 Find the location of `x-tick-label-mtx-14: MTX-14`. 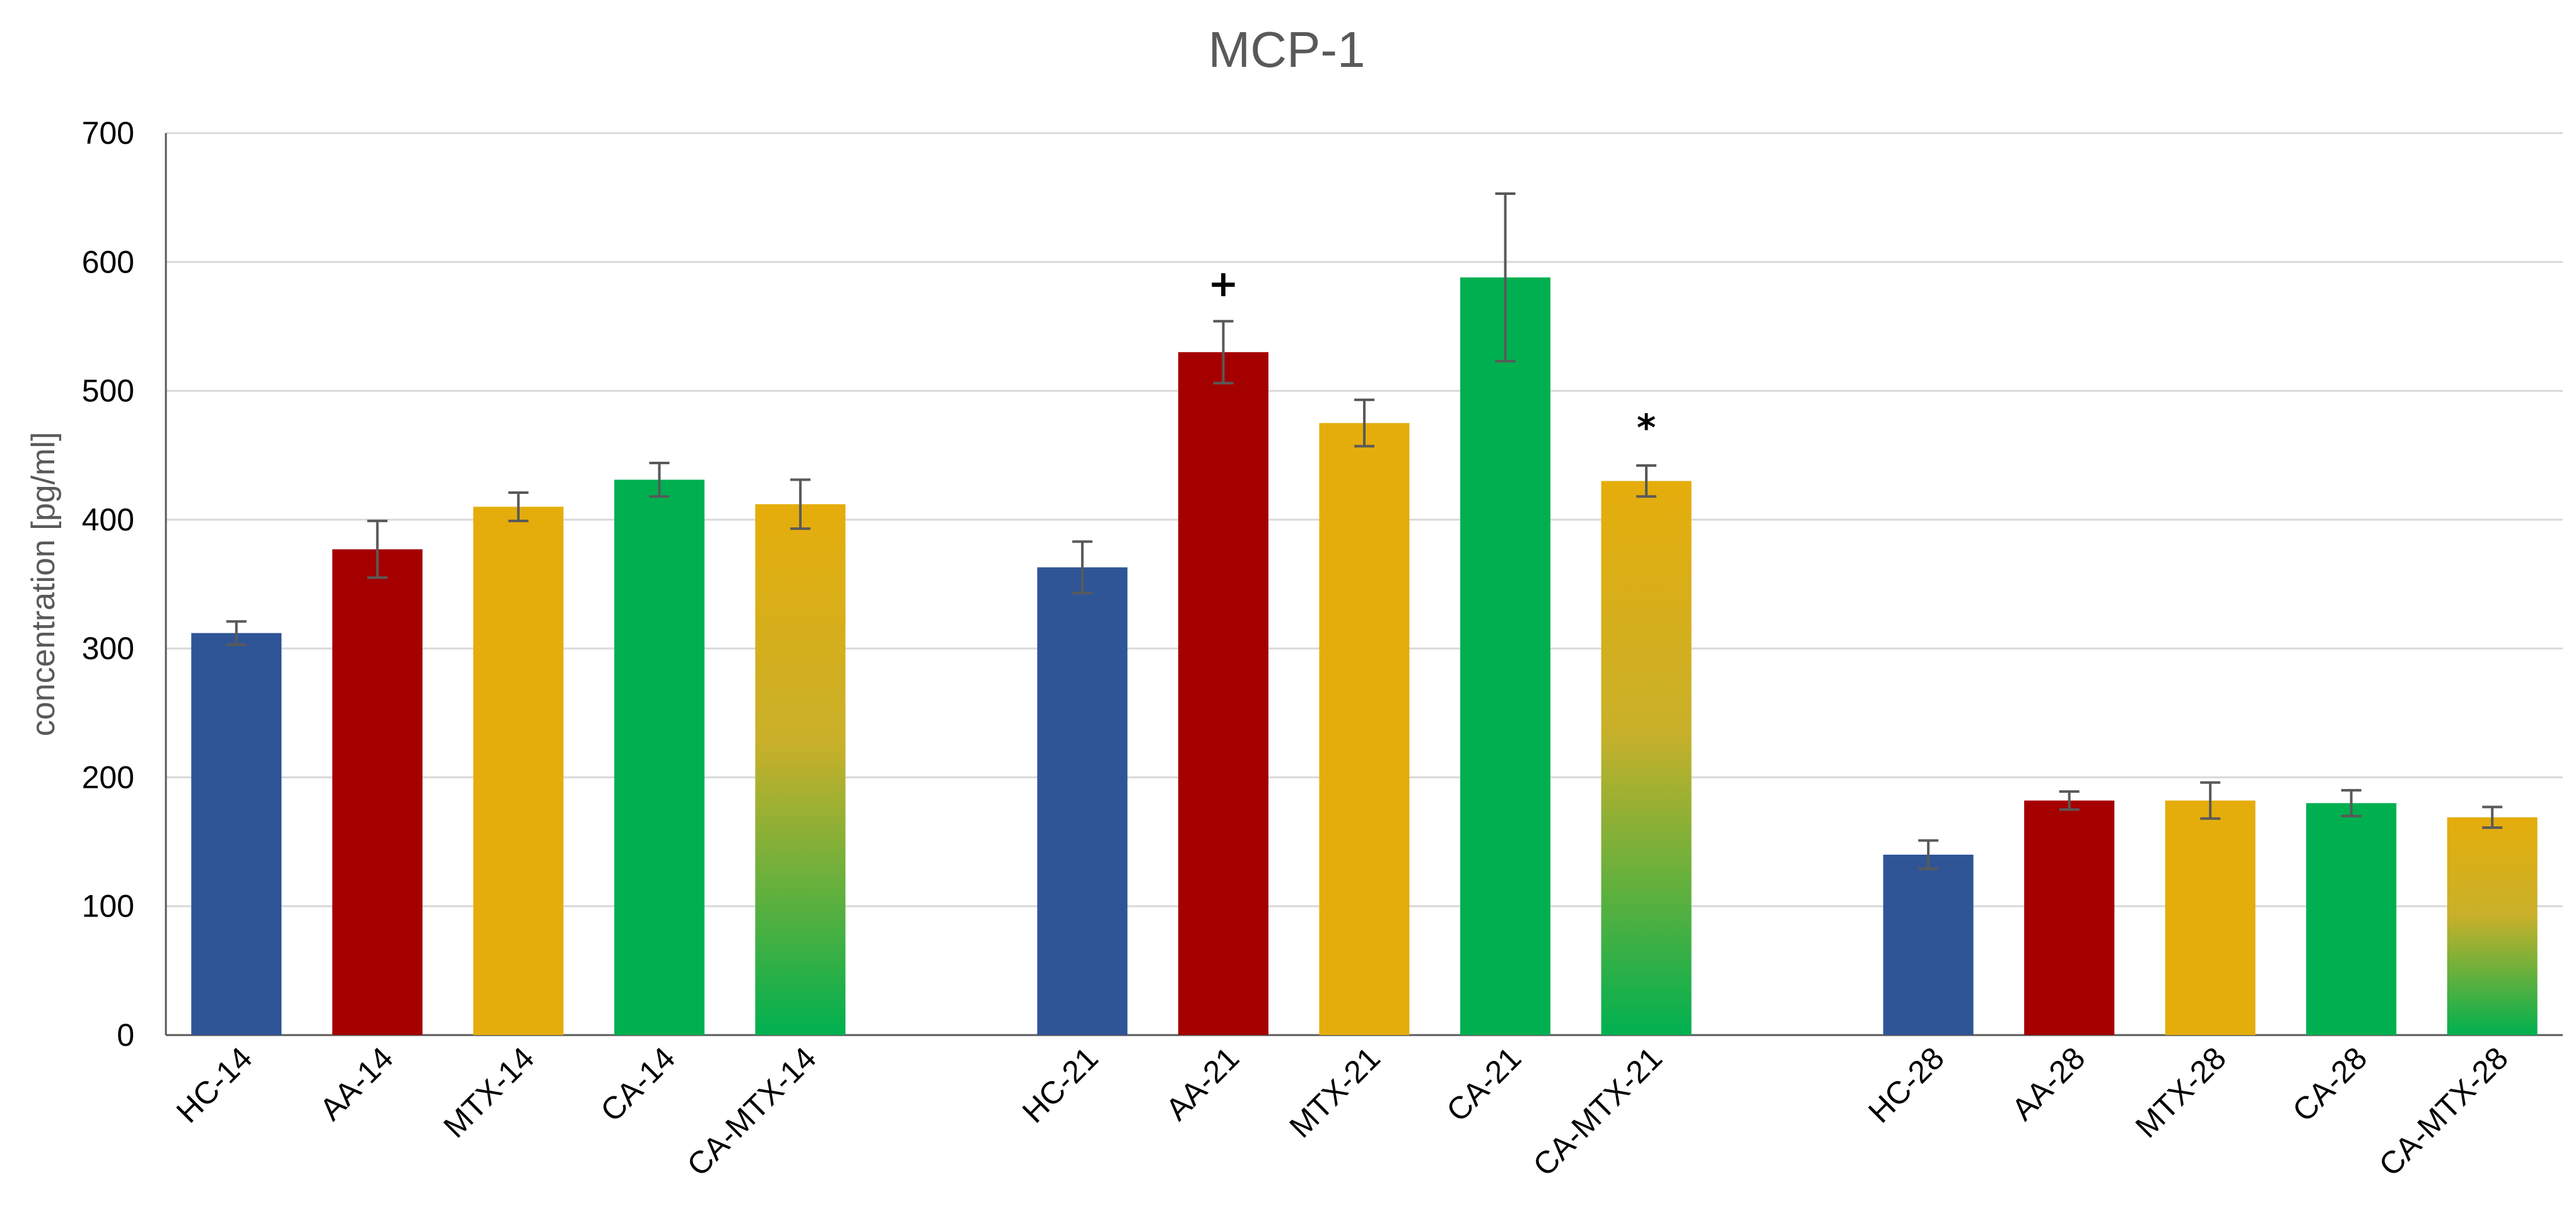

x-tick-label-mtx-14: MTX-14 is located at coordinates (488, 1092).